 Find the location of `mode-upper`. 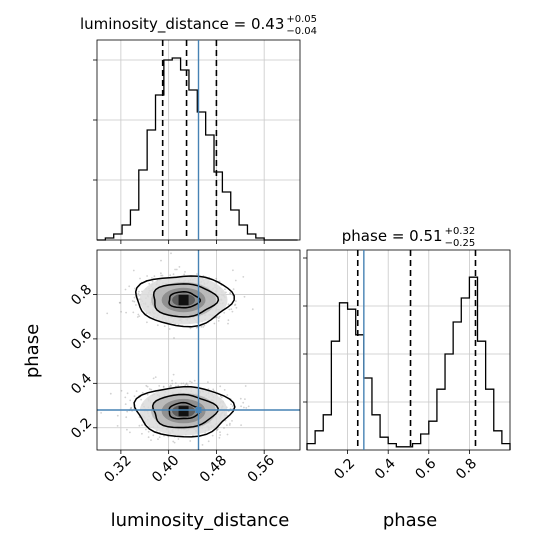

mode-upper is located at coordinates (180, 295).